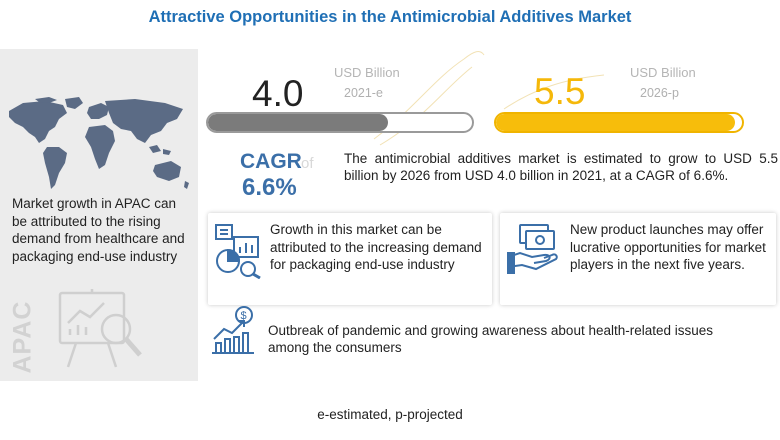 The image size is (780, 440). I want to click on current-unit: USD Billion, so click(367, 72).